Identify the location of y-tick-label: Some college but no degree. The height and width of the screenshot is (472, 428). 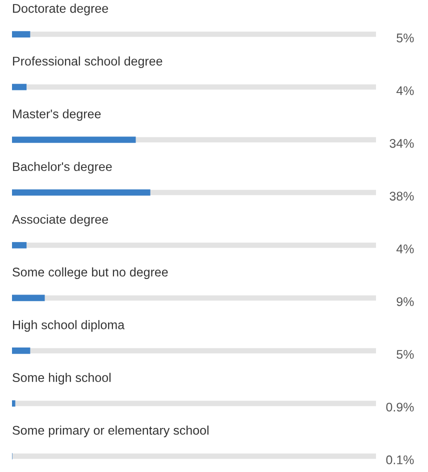
(90, 273).